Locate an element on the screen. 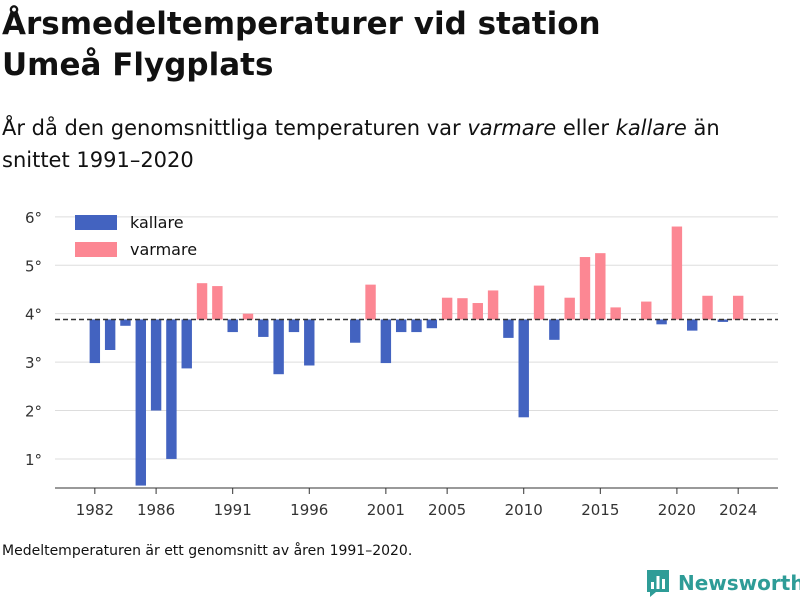  subtitle-mid: eller is located at coordinates (586, 128).